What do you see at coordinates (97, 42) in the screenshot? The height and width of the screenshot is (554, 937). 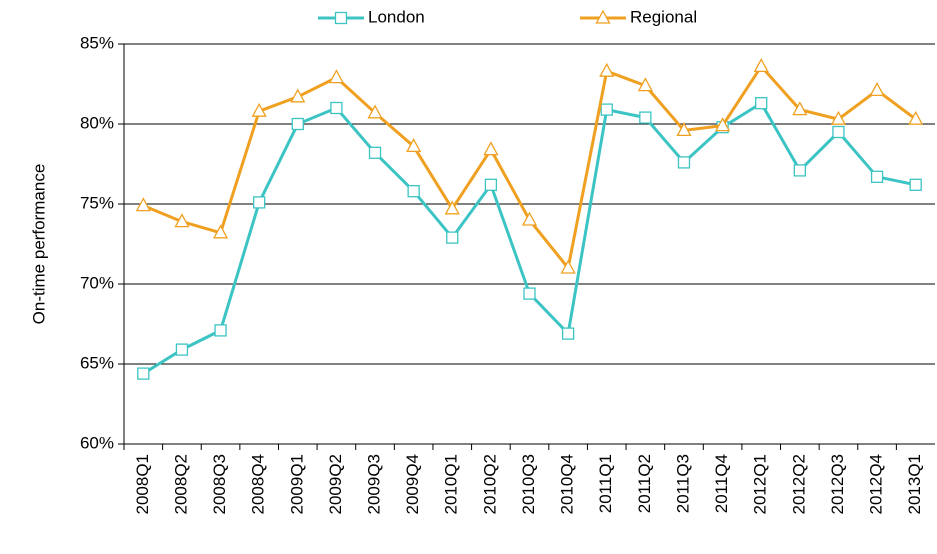 I see `y-tick-label: 85%` at bounding box center [97, 42].